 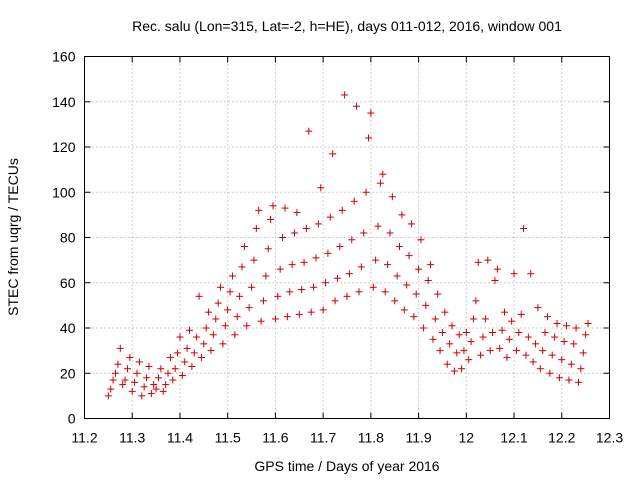 I want to click on x-tick-label: 12, so click(x=467, y=438).